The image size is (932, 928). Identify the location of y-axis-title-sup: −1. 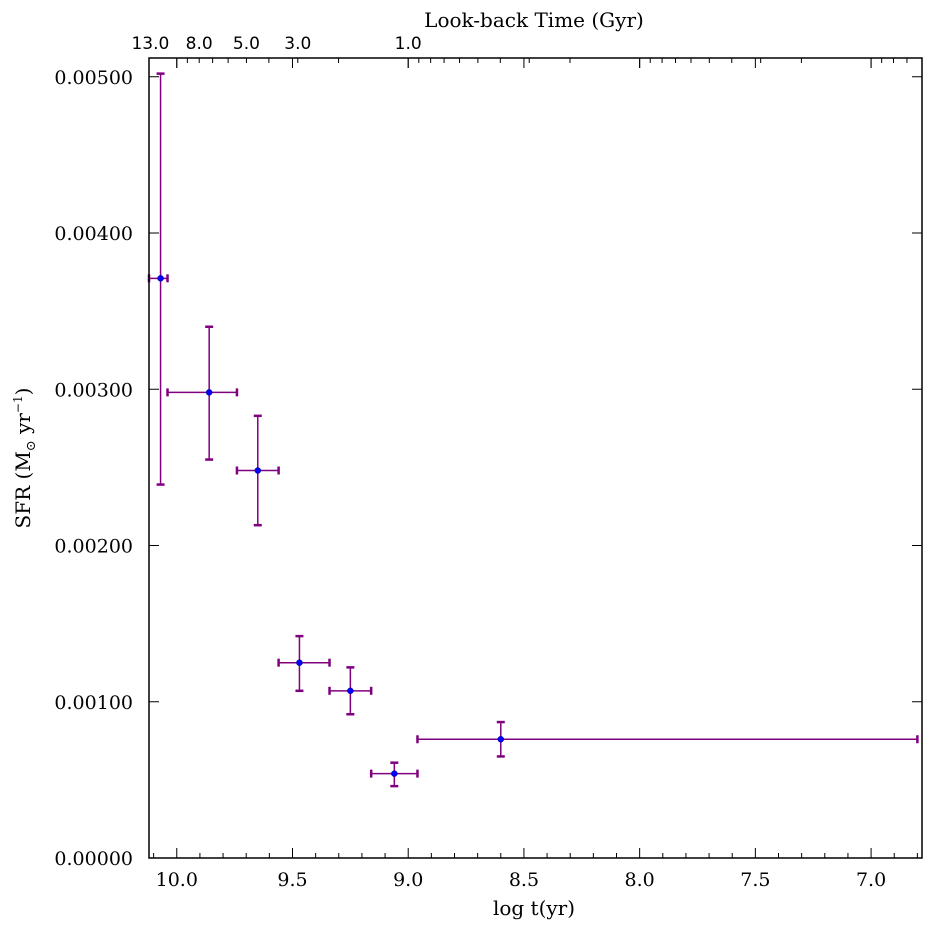
(18, 404).